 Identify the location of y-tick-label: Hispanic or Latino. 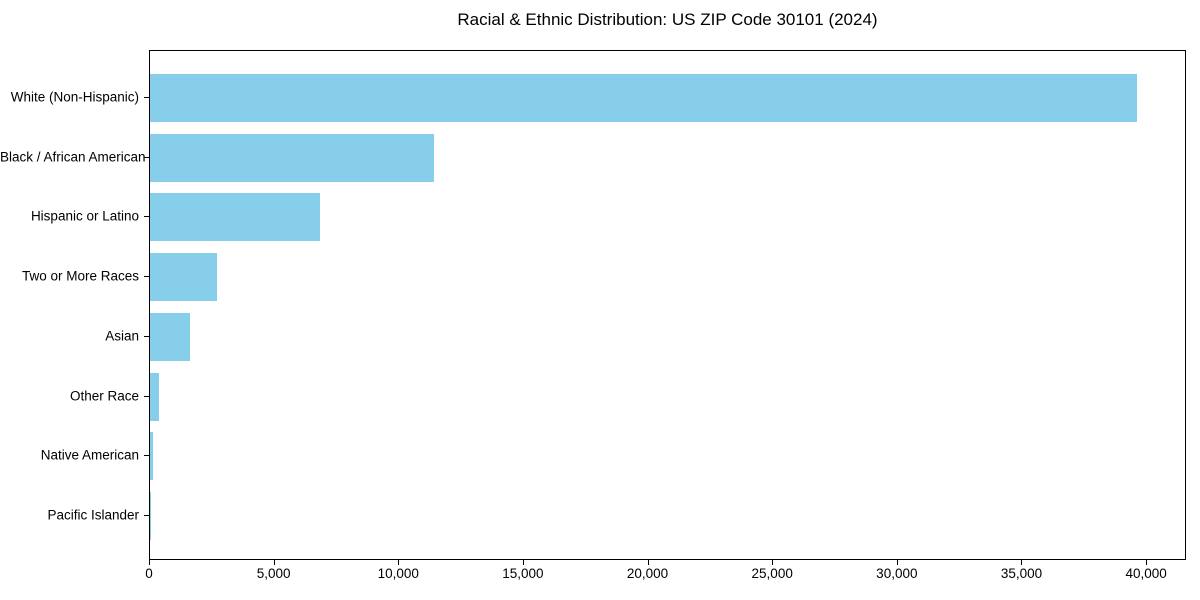
(84, 216).